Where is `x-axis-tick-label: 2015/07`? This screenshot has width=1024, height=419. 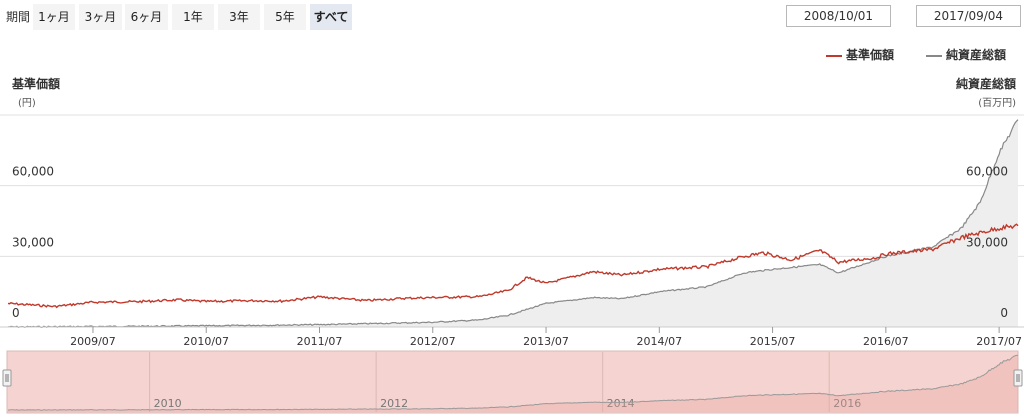
x-axis-tick-label: 2015/07 is located at coordinates (773, 341).